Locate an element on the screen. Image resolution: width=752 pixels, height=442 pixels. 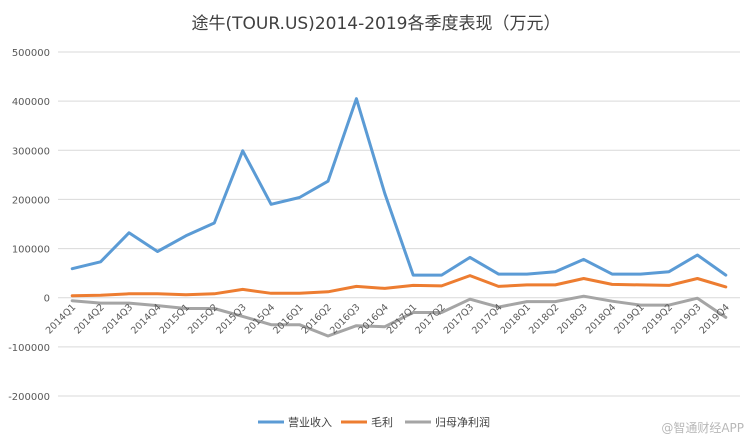
legend-label: 归母净利润 is located at coordinates (462, 422).